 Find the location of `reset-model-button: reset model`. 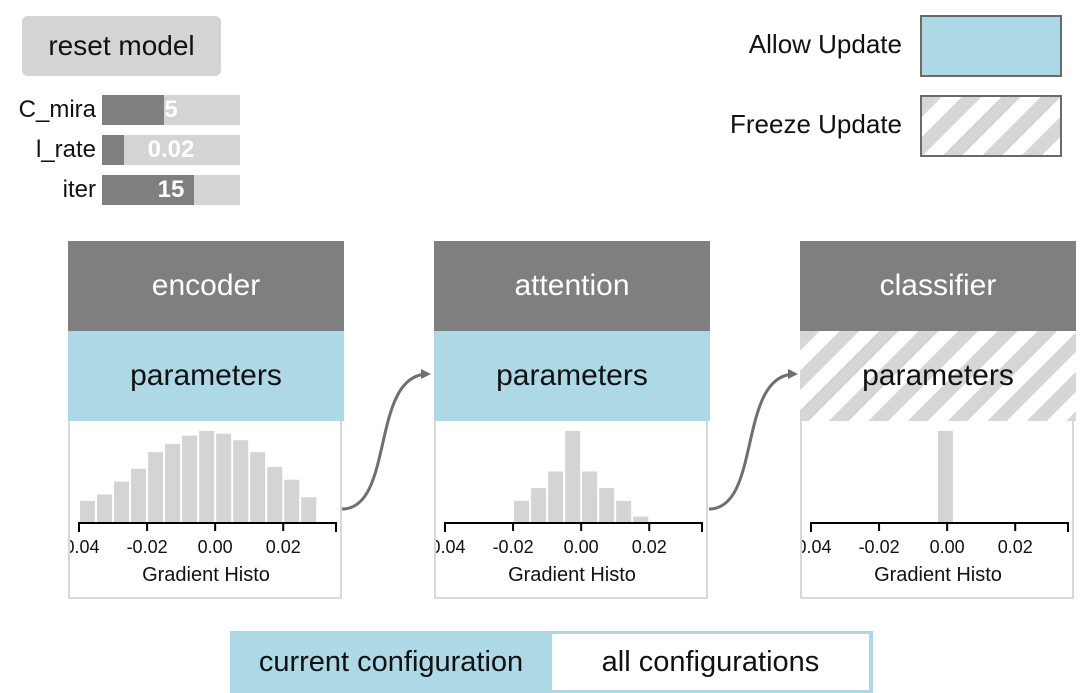

reset-model-button: reset model is located at coordinates (121, 46).